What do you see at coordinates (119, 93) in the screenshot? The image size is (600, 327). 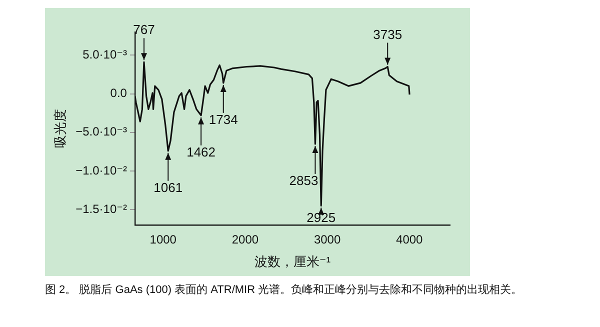 I see `y-tick-label: 0.0` at bounding box center [119, 93].